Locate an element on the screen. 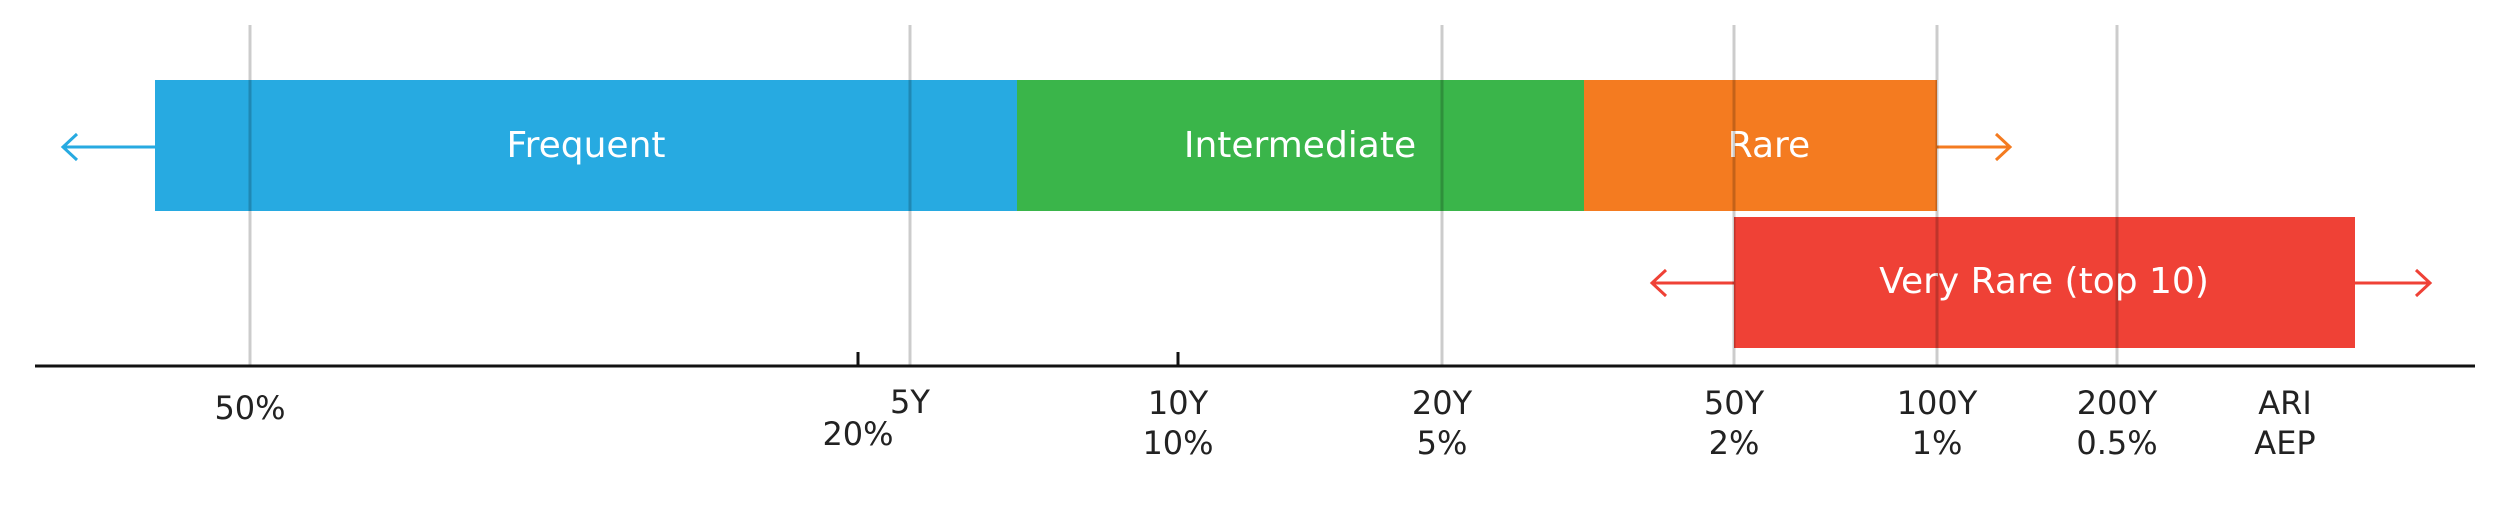  label-ari-10: 10Y is located at coordinates (1178, 403).